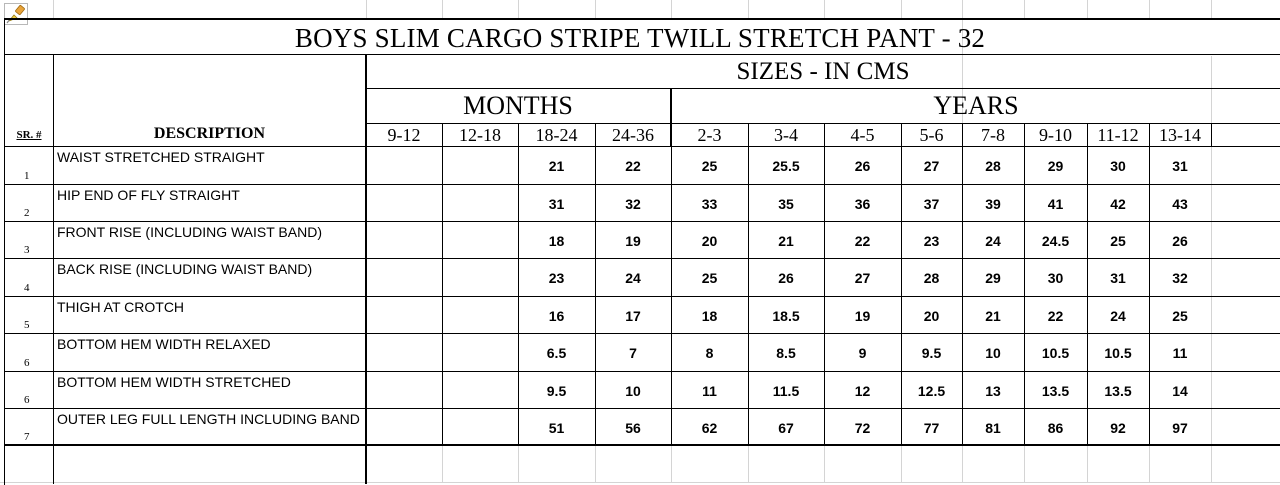 The height and width of the screenshot is (485, 1280). What do you see at coordinates (786, 353) in the screenshot?
I see `measurement-cell: 8.5` at bounding box center [786, 353].